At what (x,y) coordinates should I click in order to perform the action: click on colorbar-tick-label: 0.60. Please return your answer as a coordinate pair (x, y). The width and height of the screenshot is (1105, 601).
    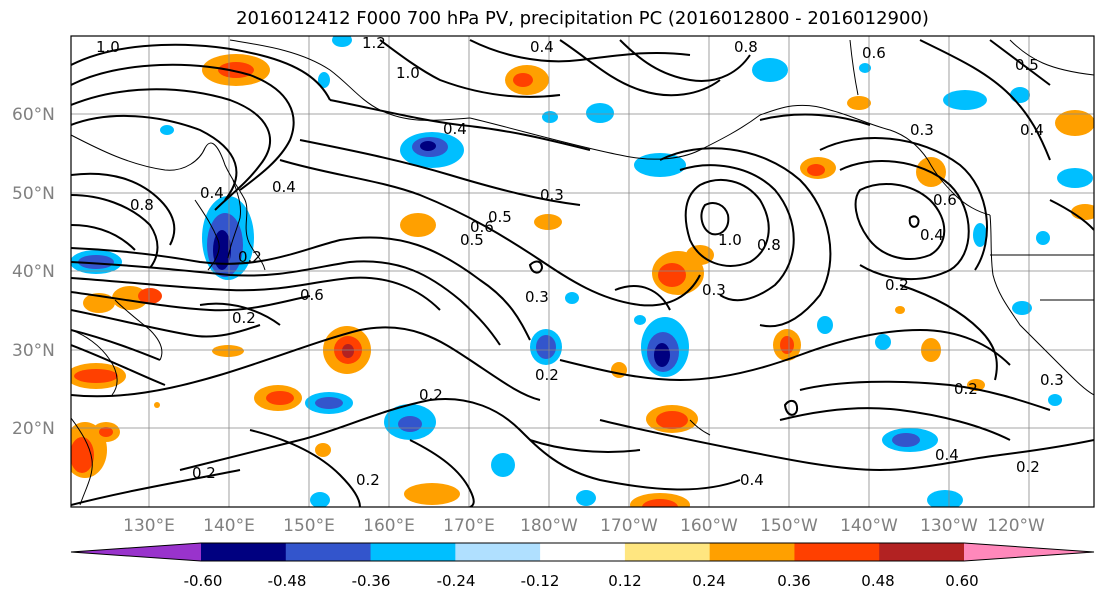
    Looking at the image, I should click on (961, 581).